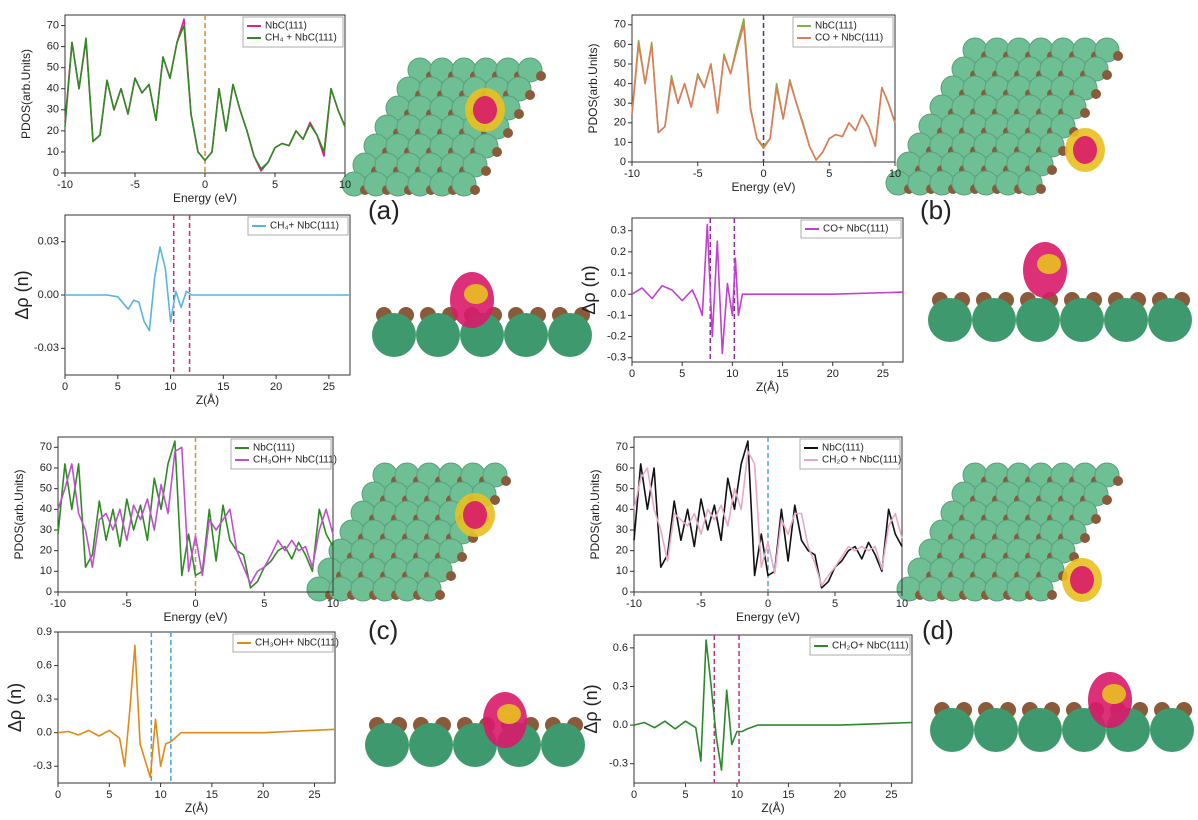  I want to click on legend-label: CO + NbC(111), so click(849, 38).